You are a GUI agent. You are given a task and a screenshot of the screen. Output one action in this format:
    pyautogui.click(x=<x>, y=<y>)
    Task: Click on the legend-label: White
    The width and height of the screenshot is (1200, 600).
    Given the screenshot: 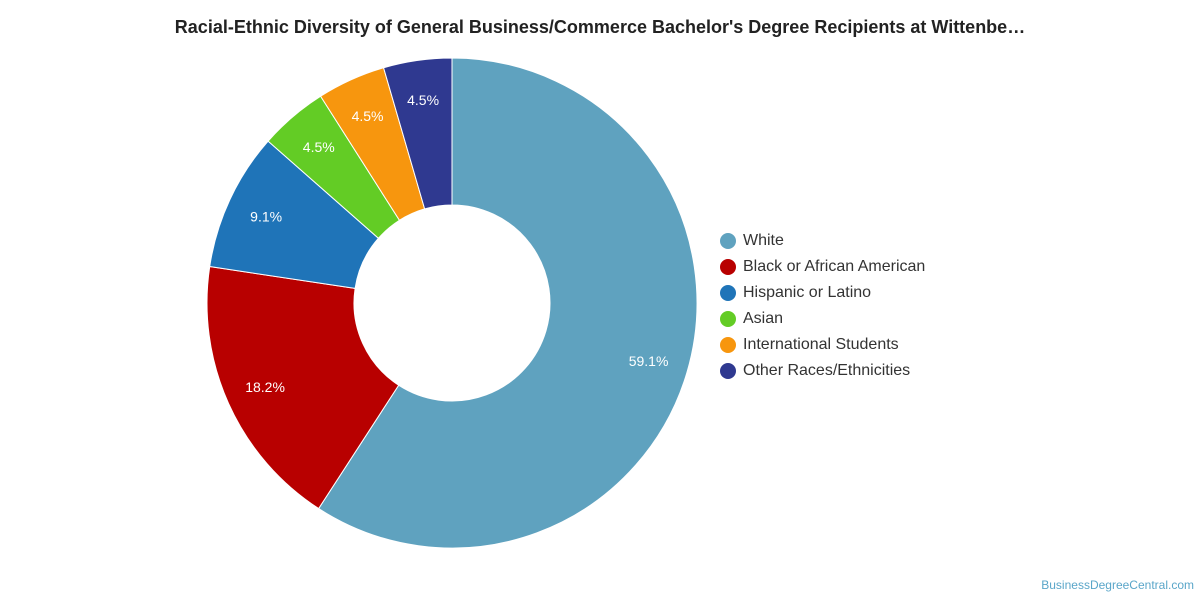 What is the action you would take?
    pyautogui.click(x=763, y=240)
    